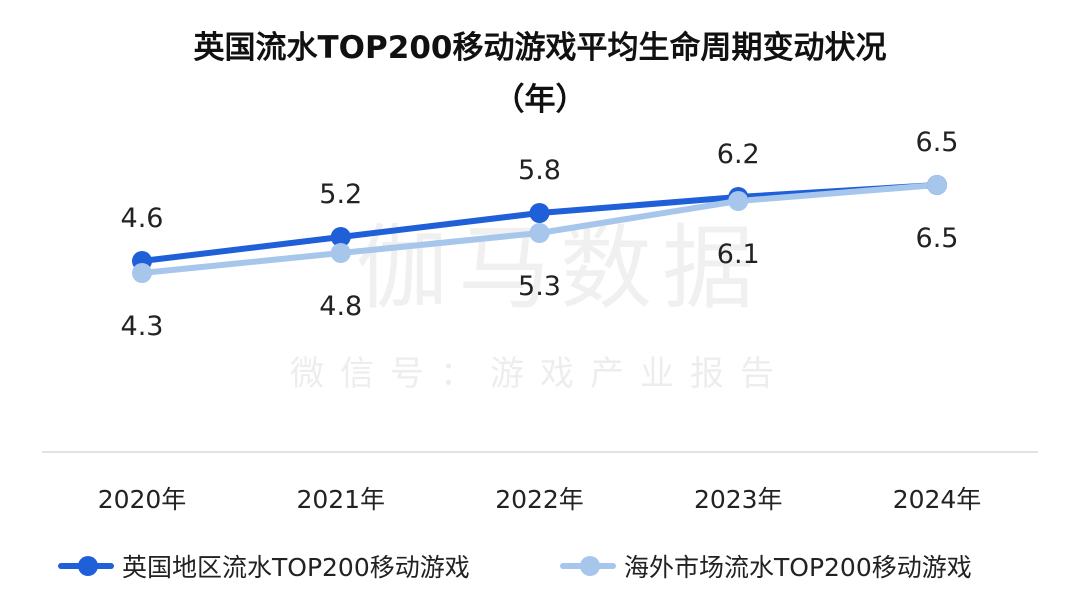 The width and height of the screenshot is (1080, 606). Describe the element at coordinates (539, 286) in the screenshot. I see `data-label: 5.3` at that location.